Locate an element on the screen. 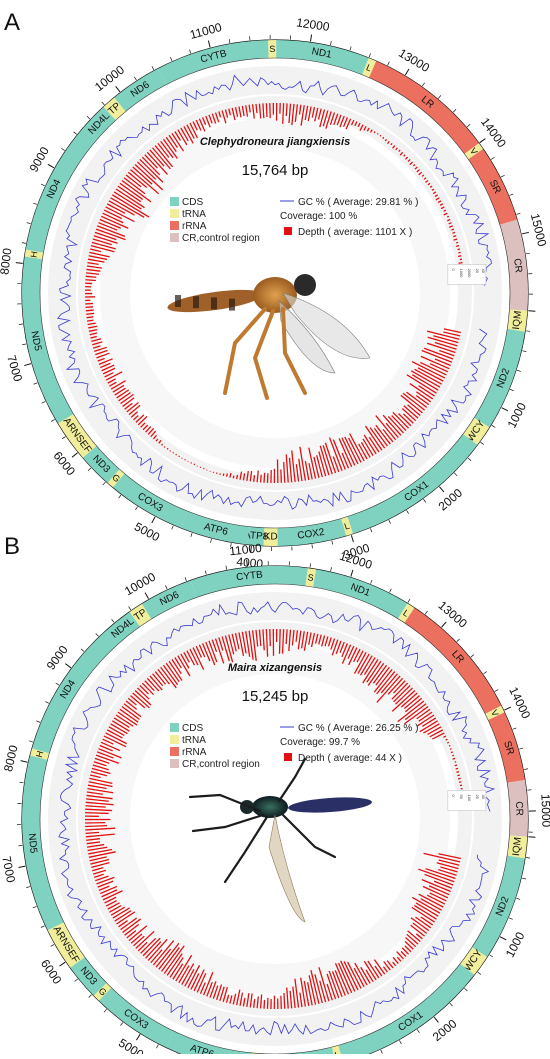 The height and width of the screenshot is (1059, 550). panel-b-tick-label-2000: 2000 is located at coordinates (445, 1030).